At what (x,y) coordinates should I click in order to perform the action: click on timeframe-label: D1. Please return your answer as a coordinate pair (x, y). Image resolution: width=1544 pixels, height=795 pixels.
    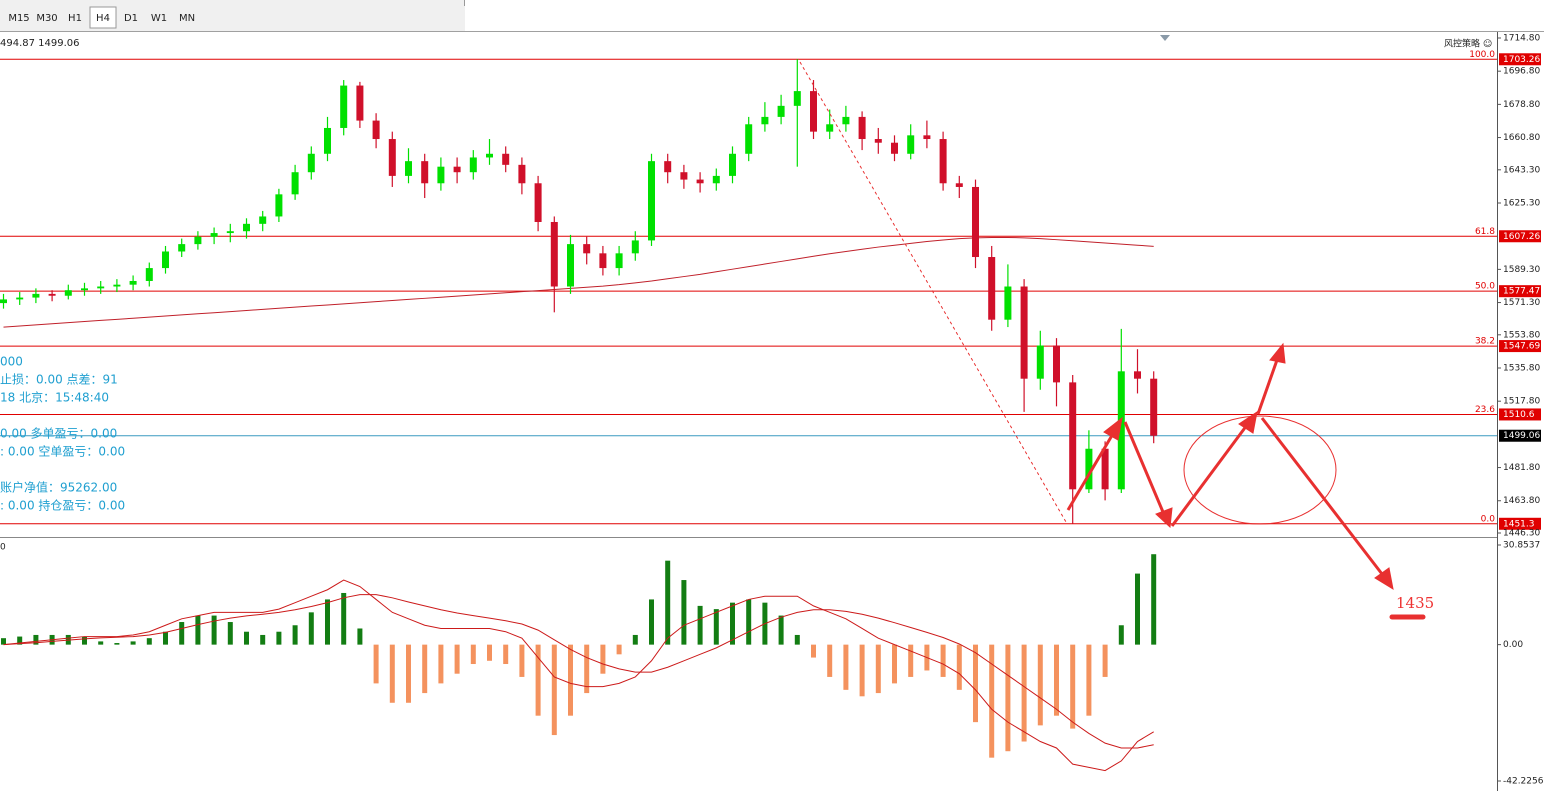
    Looking at the image, I should click on (131, 18).